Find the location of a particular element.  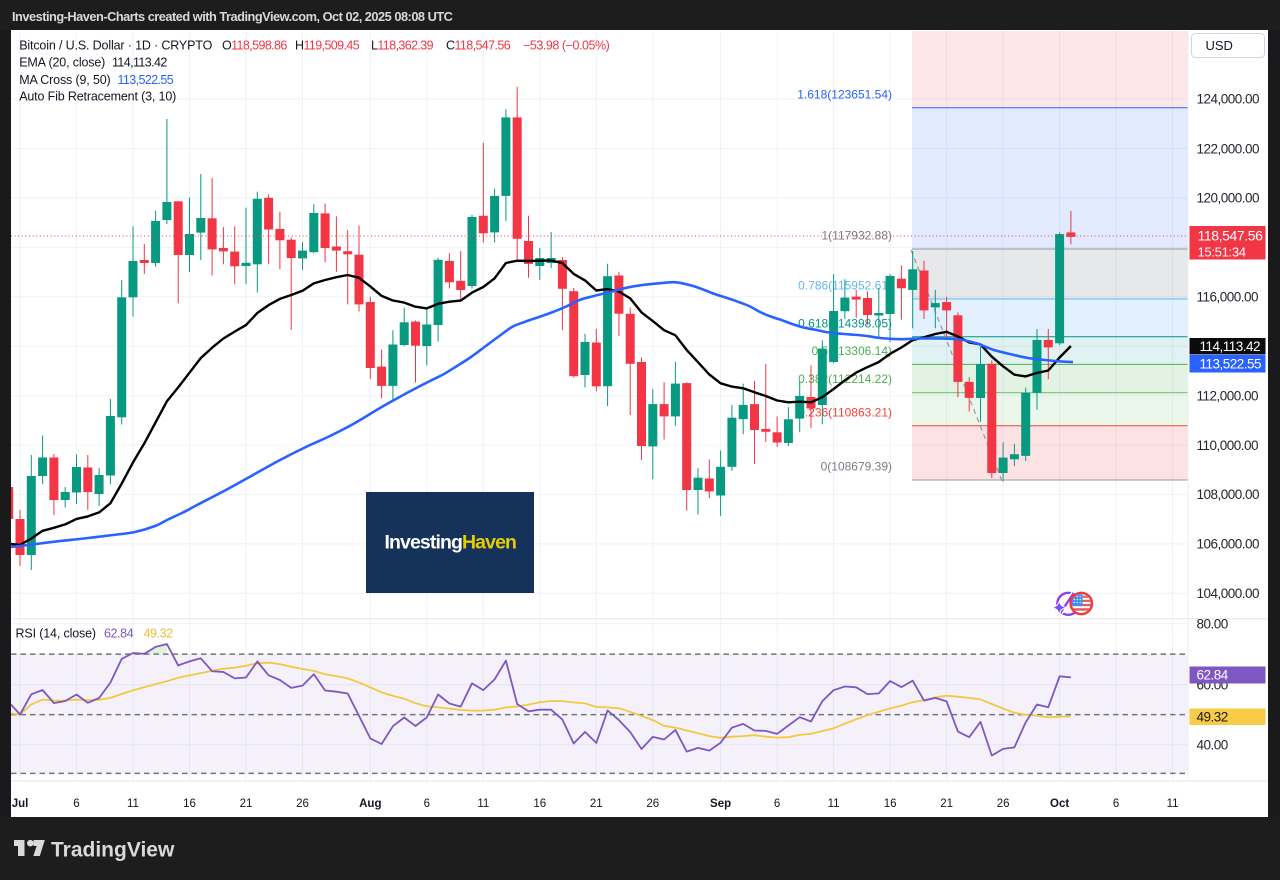

svg-text: EMA (20, close) is located at coordinates (62, 63).